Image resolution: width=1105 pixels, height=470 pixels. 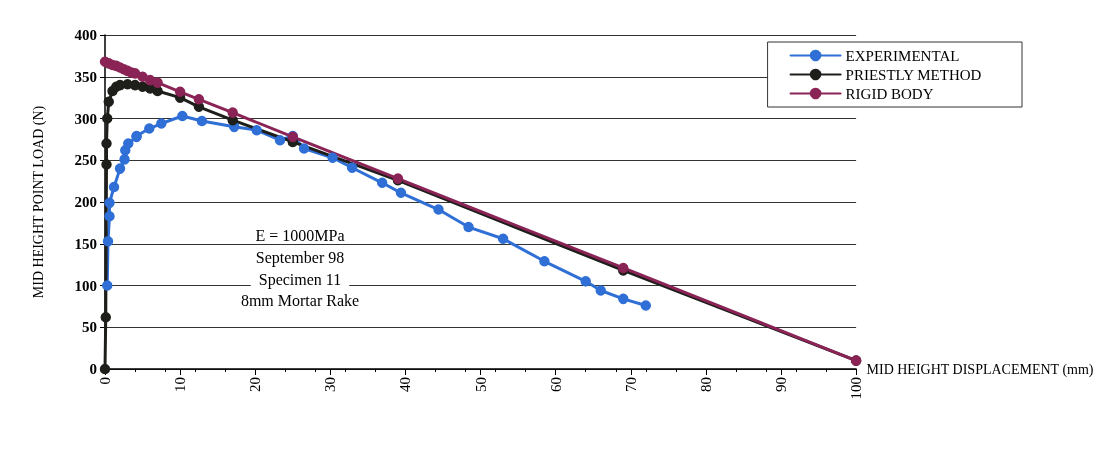 What do you see at coordinates (85, 202) in the screenshot?
I see `y-tick-label: 200` at bounding box center [85, 202].